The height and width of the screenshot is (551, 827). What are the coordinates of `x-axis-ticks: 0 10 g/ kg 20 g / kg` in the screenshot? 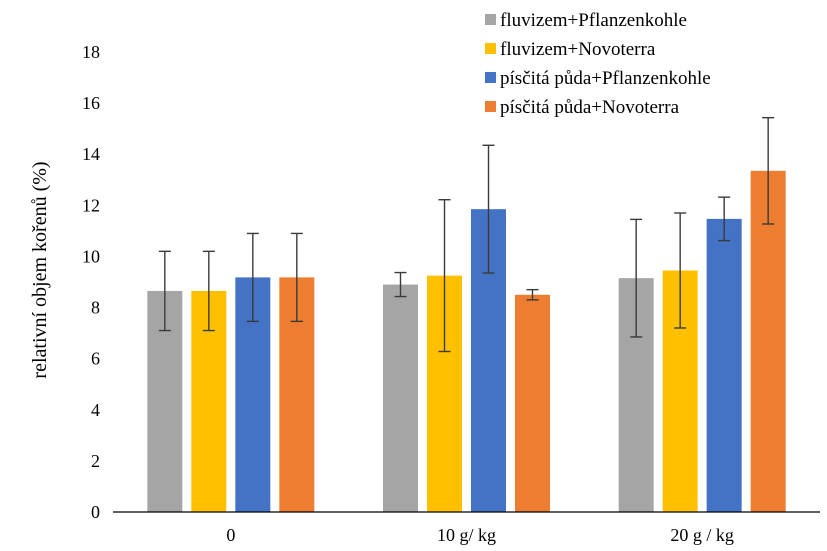 It's located at (480, 535).